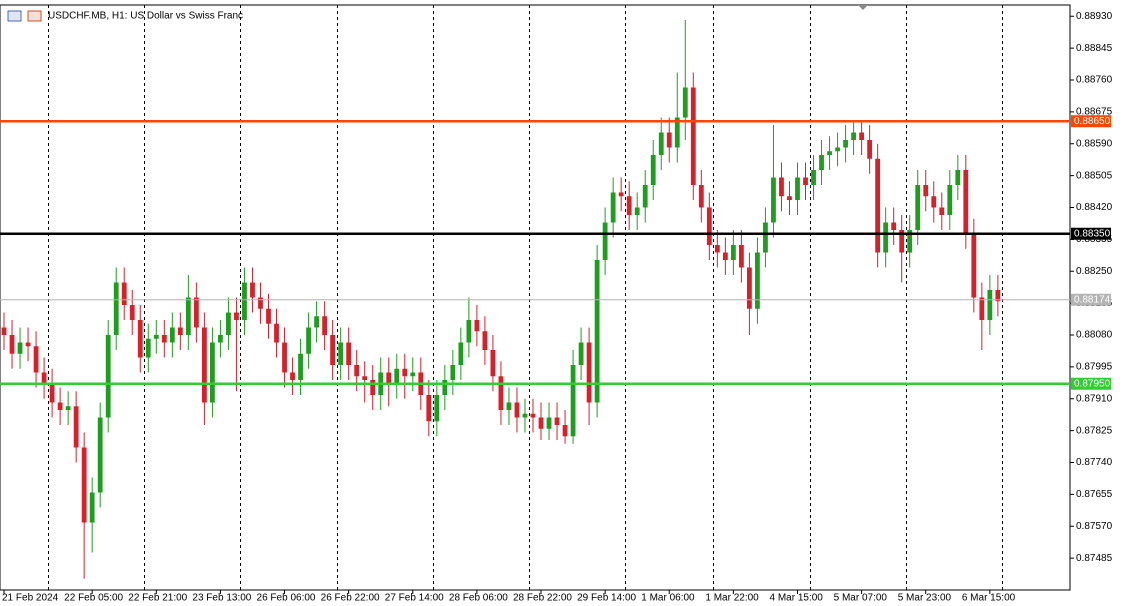 The width and height of the screenshot is (1125, 606). Describe the element at coordinates (732, 598) in the screenshot. I see `x-tick-label: 1 Mar 22:00` at that location.